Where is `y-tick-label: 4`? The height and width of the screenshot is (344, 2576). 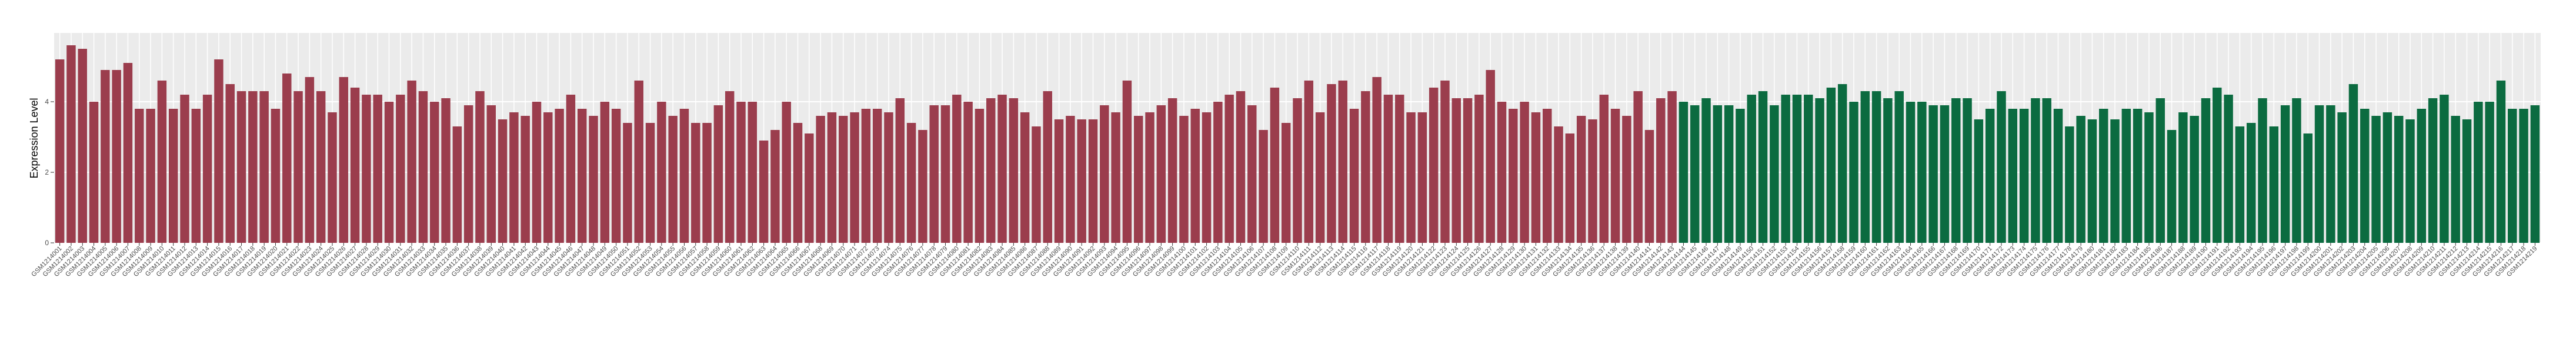
y-tick-label: 4 is located at coordinates (47, 102).